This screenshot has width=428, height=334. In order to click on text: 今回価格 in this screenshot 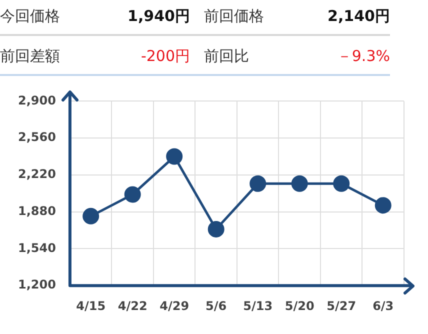, I will do `click(45, 18)`.